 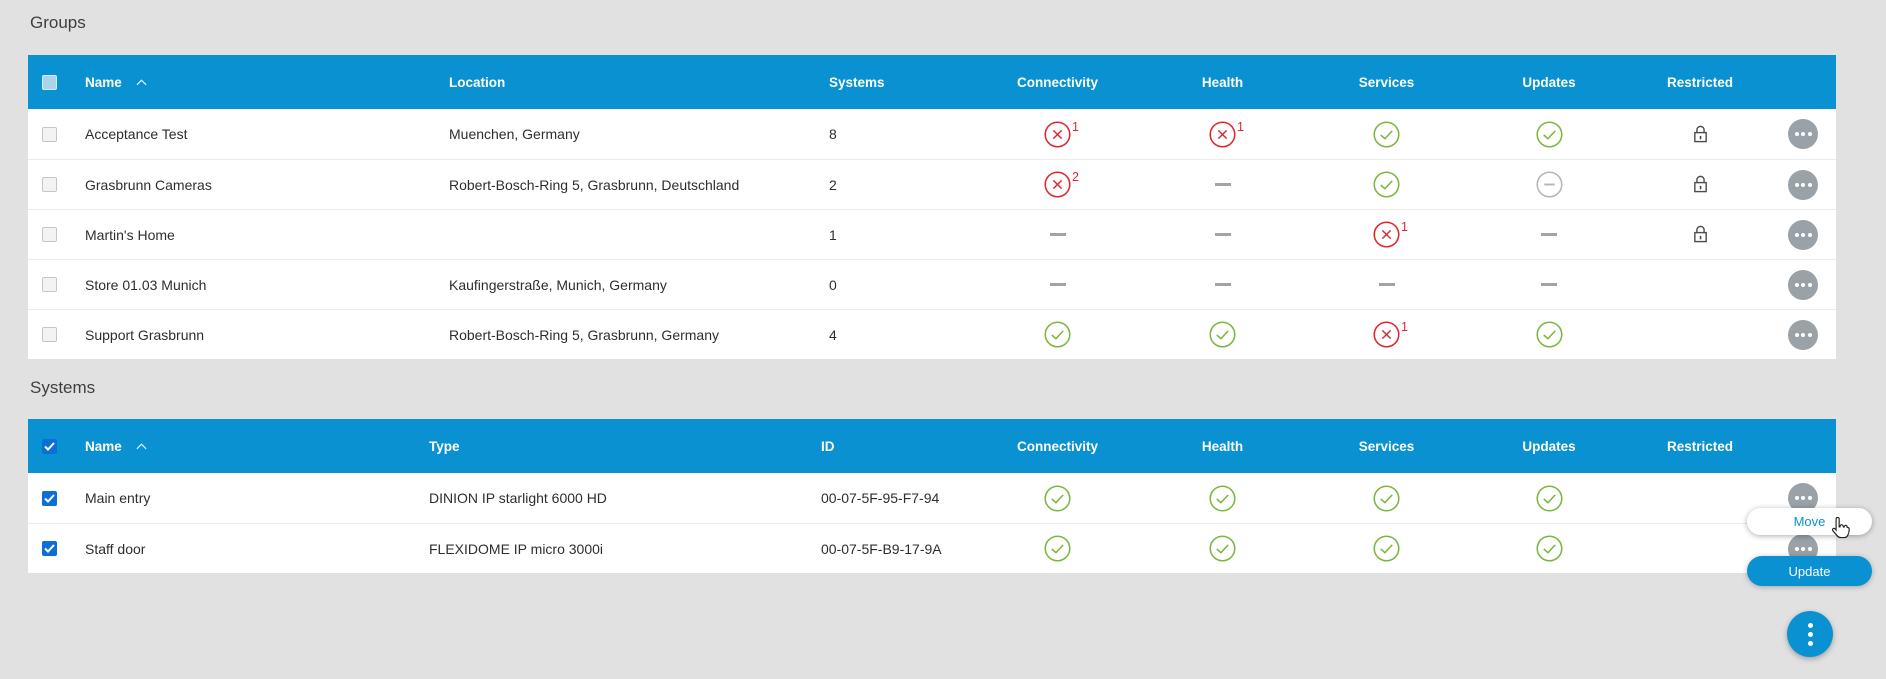 I want to click on group-location: Kaufingerstraße, Munich, Germany, so click(x=558, y=284).